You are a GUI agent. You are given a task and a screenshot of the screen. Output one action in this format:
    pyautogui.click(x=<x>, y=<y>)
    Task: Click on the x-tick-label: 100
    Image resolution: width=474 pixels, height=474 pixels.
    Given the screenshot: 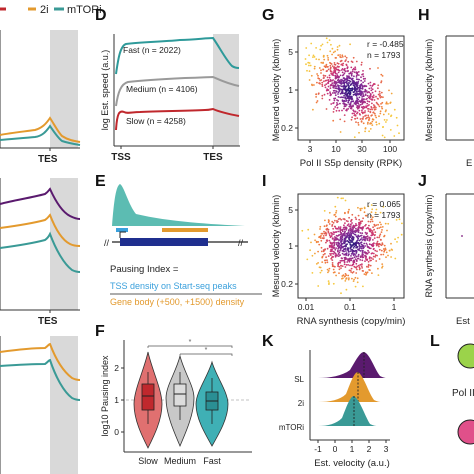 What is the action you would take?
    pyautogui.click(x=390, y=149)
    